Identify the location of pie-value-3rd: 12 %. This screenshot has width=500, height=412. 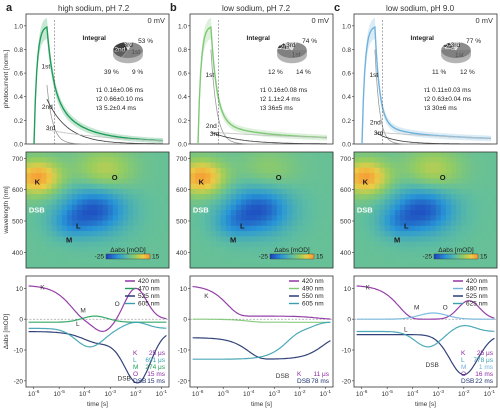
(467, 72).